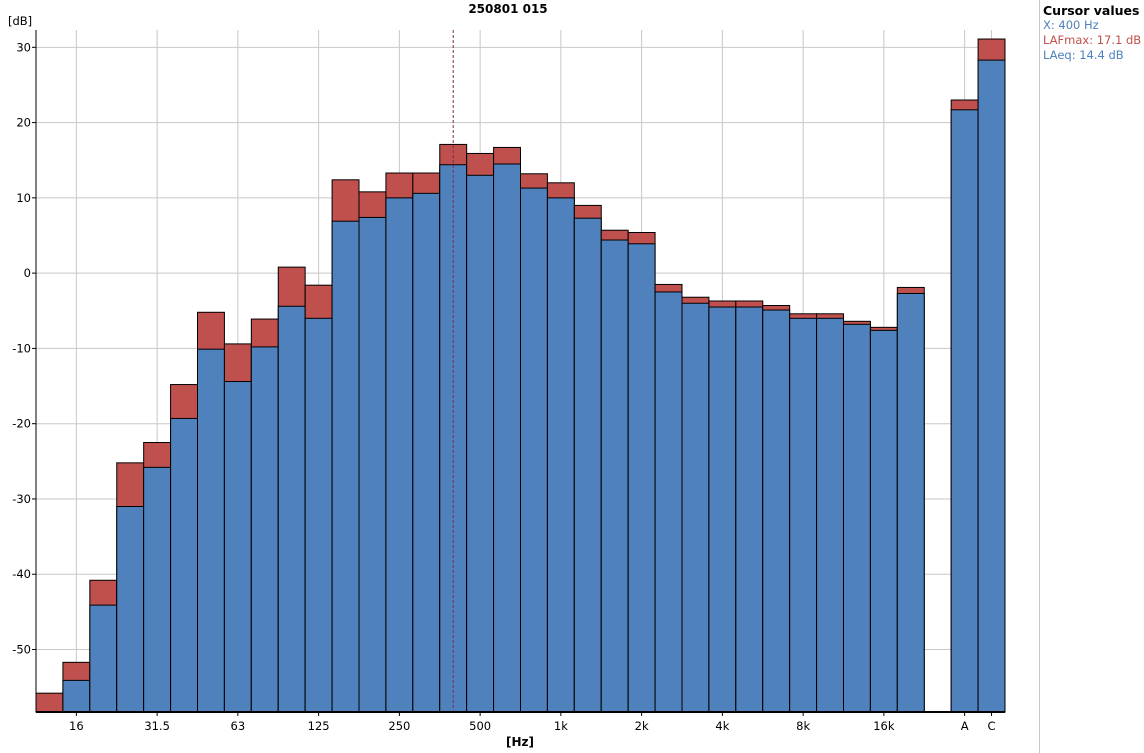 This screenshot has height=753, width=1144. I want to click on bar-laeq-16k, so click(883, 521).